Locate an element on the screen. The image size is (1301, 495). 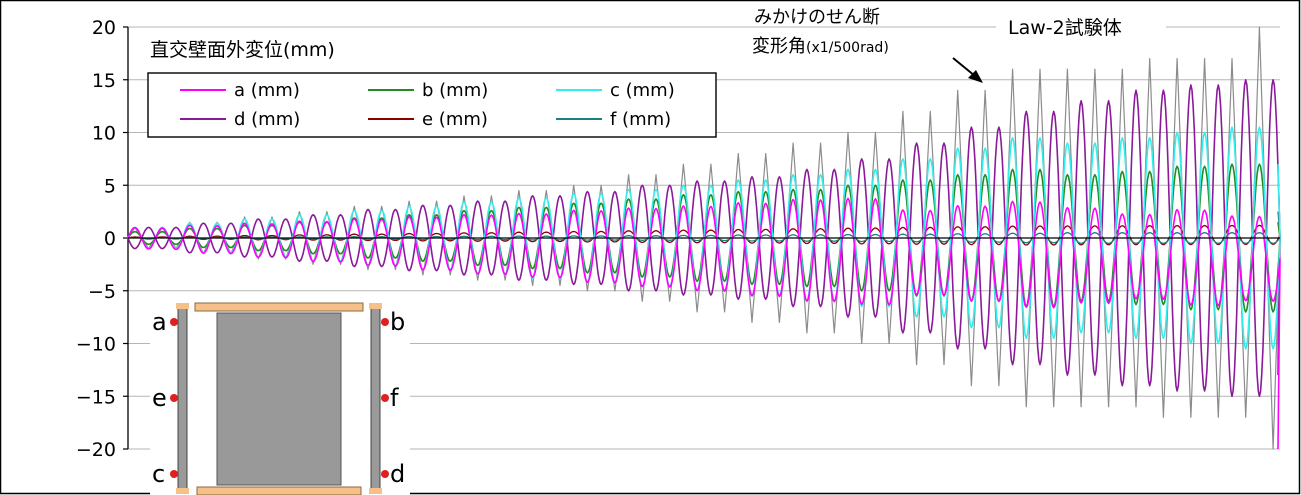
chart-title: 直交壁面外変位(mm) is located at coordinates (242, 50).